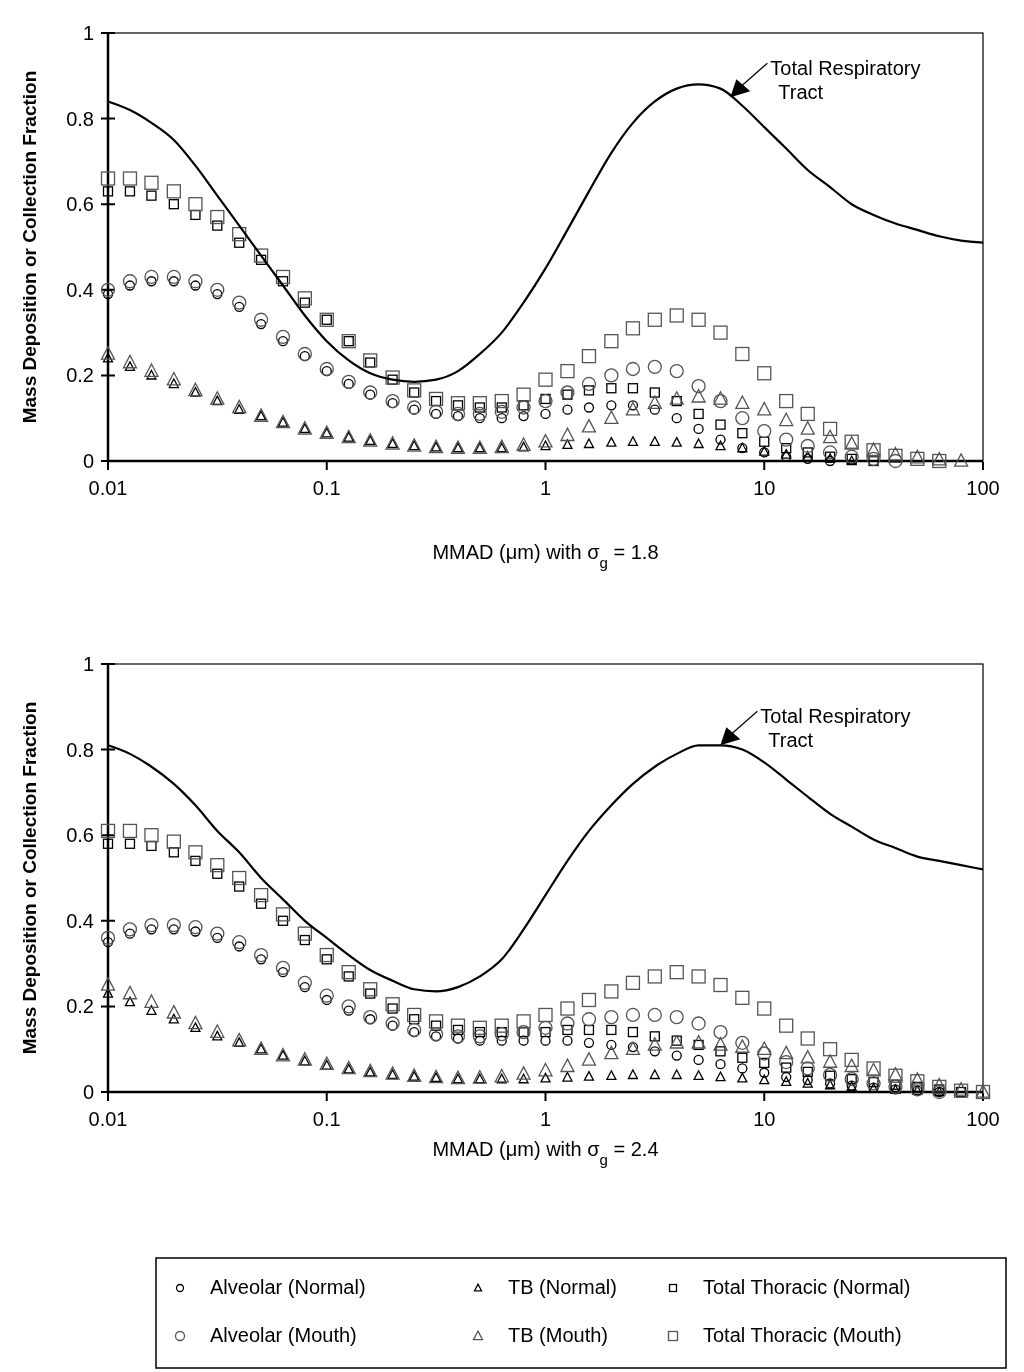 Image resolution: width=1024 pixels, height=1372 pixels. I want to click on y-tick-label: 1, so click(88, 33).